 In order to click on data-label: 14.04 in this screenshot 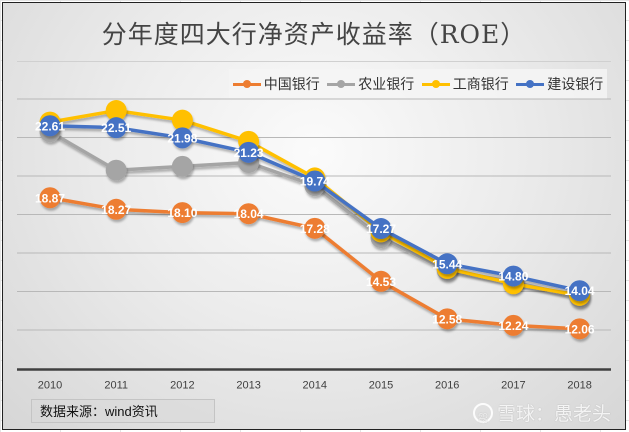, I will do `click(580, 291)`.